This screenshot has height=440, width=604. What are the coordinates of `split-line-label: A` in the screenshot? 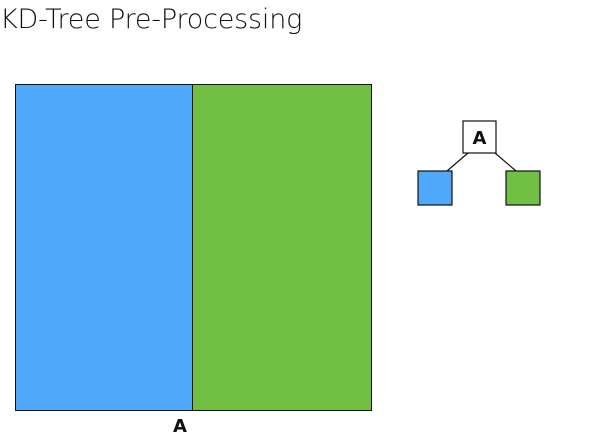 It's located at (180, 426).